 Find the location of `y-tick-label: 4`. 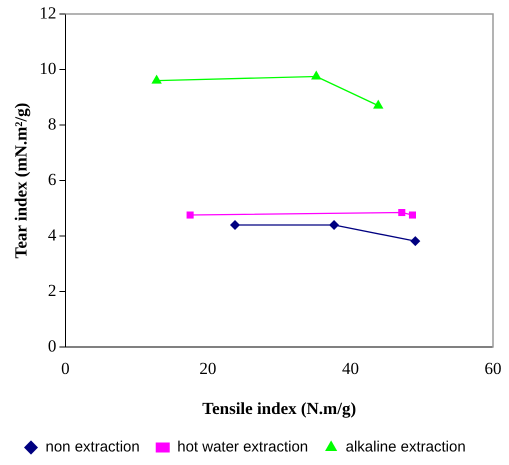

y-tick-label: 4 is located at coordinates (52, 235).